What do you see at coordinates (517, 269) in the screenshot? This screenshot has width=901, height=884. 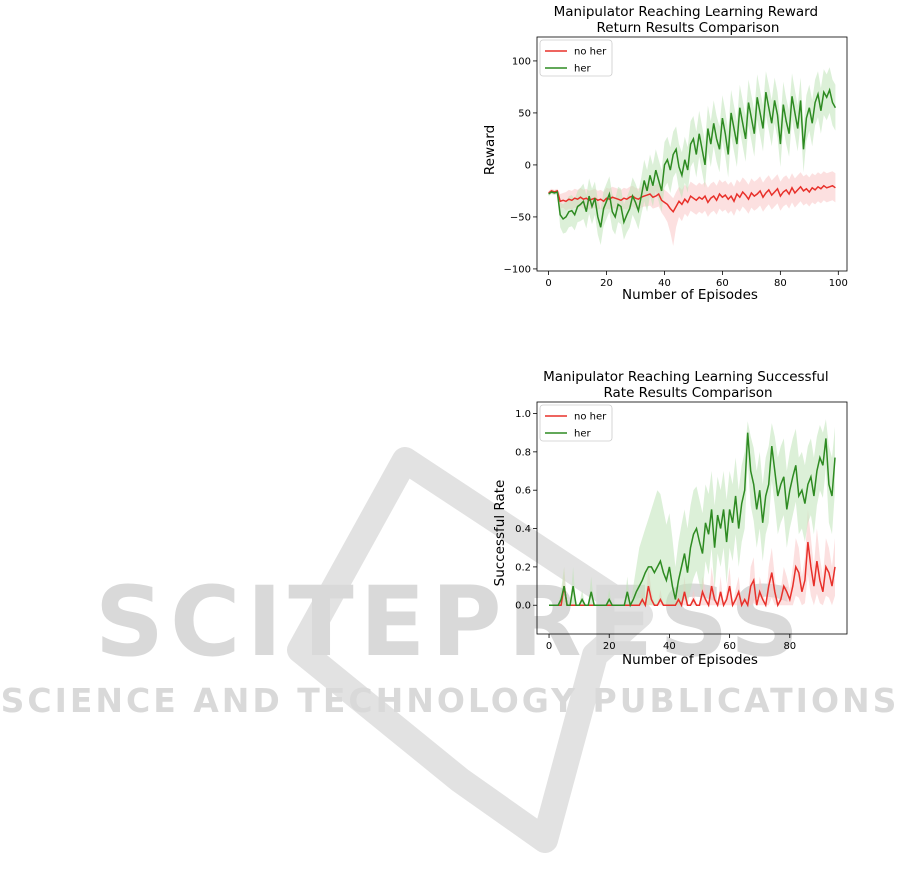 I see `y-tick-label: −100` at bounding box center [517, 269].